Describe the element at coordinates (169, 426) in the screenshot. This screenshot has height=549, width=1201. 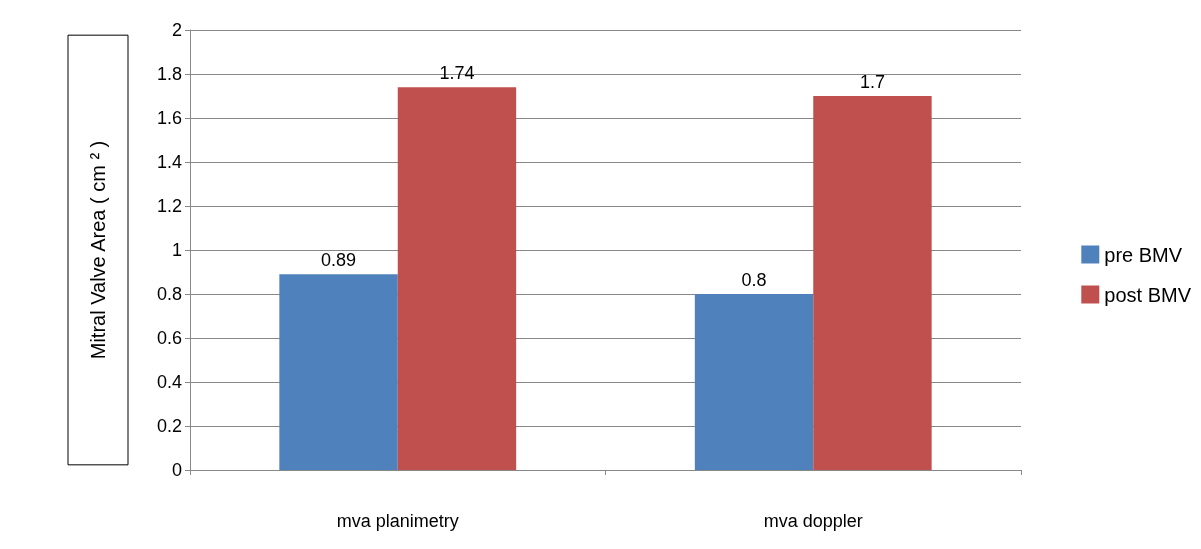
I see `y-tick-label: 0.2` at that location.